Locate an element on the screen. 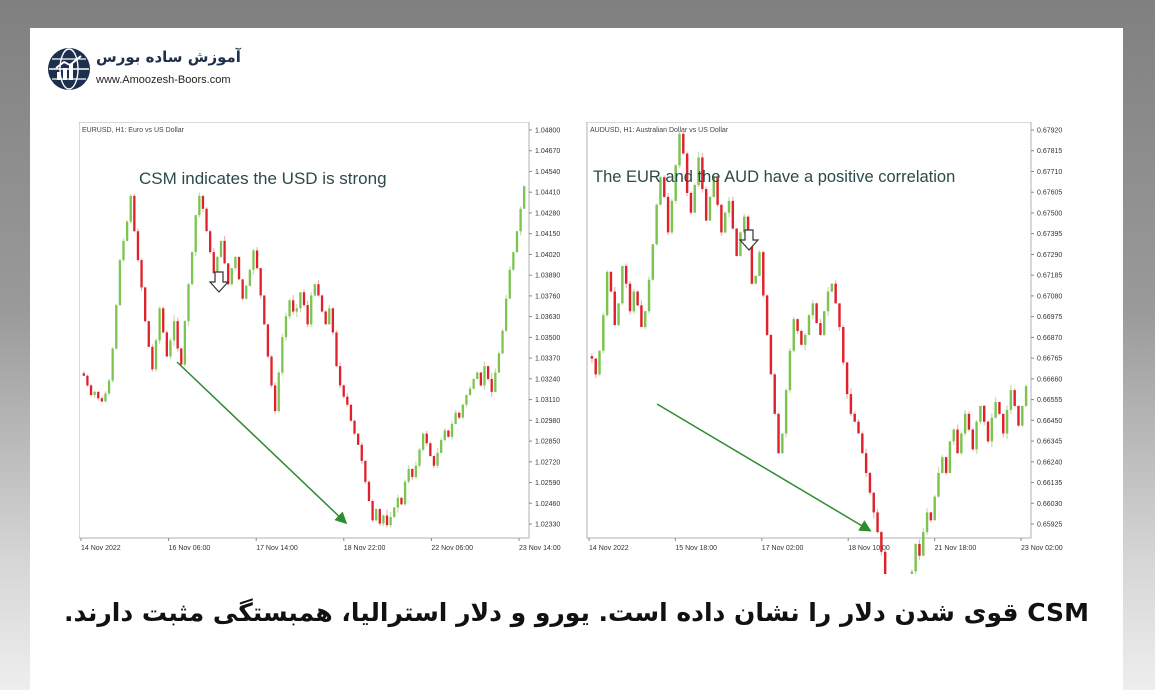  x-tick-label: 17 Nov 02:00 is located at coordinates (783, 548).